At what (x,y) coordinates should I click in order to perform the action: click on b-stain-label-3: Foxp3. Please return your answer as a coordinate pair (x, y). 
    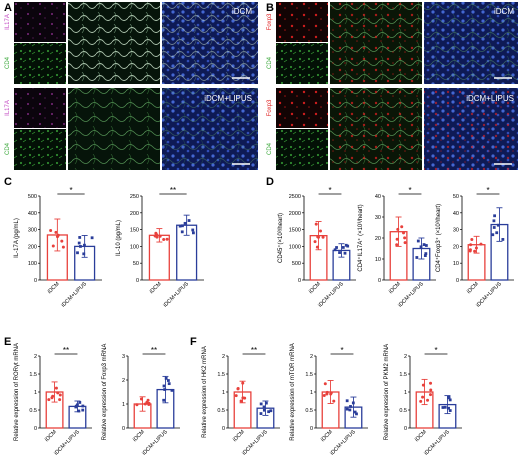
    Looking at the image, I should click on (270, 107).